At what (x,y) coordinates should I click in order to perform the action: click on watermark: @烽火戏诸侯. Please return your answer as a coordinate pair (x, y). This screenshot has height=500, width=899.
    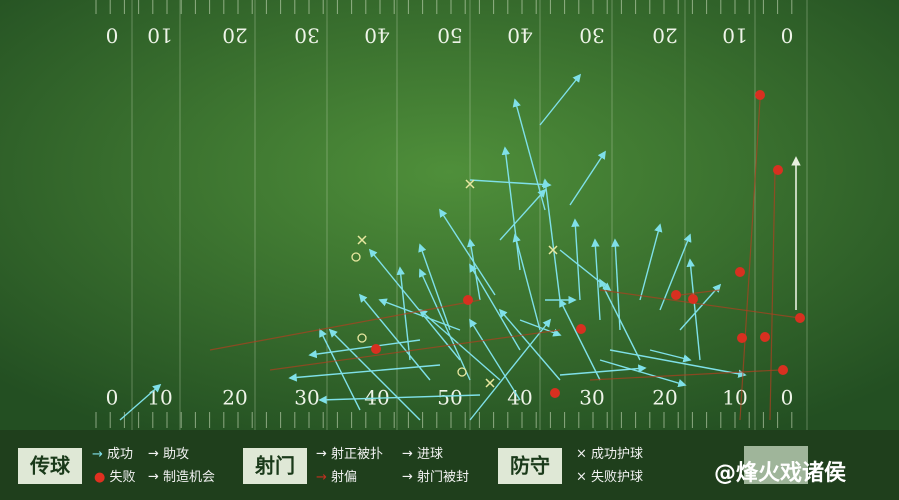
    Looking at the image, I should click on (780, 473).